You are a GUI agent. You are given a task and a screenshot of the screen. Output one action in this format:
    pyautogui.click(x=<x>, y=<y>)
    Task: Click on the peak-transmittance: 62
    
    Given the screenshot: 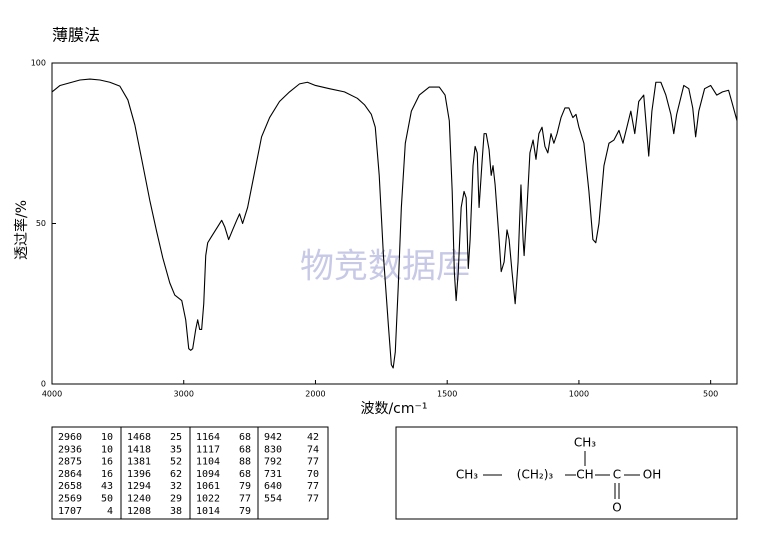 What is the action you would take?
    pyautogui.click(x=176, y=474)
    